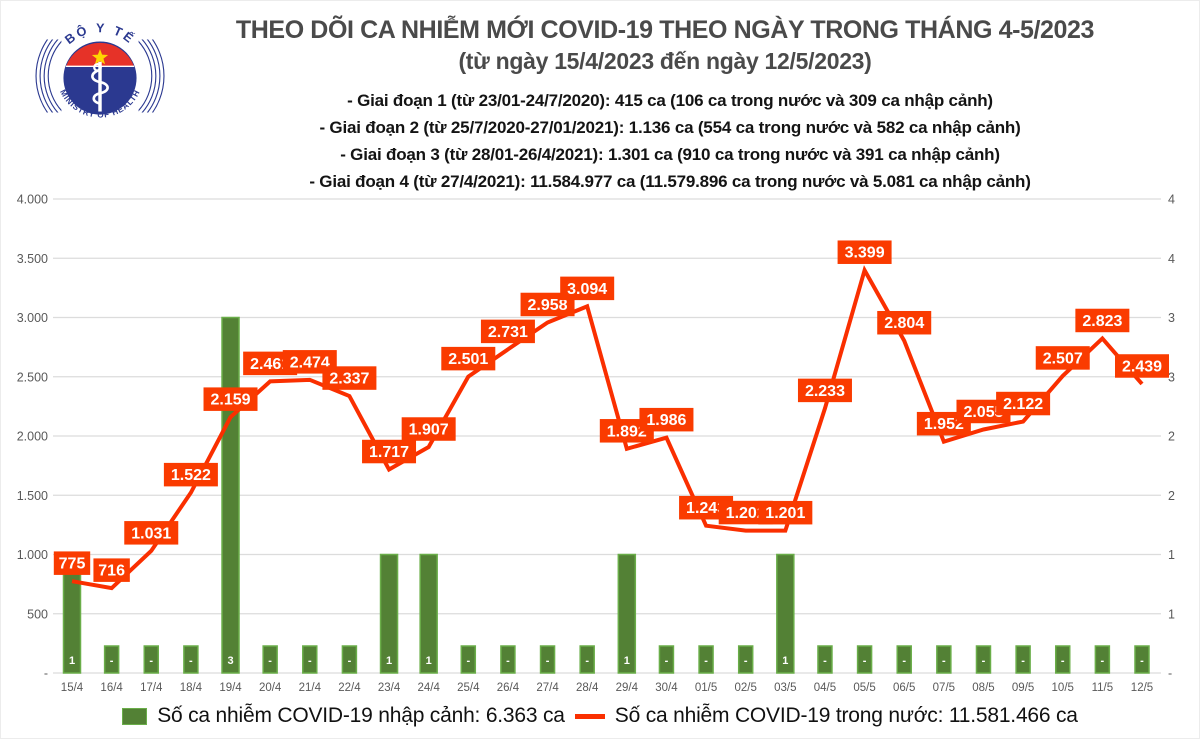  I want to click on point-label-value: 2.507, so click(1063, 358).